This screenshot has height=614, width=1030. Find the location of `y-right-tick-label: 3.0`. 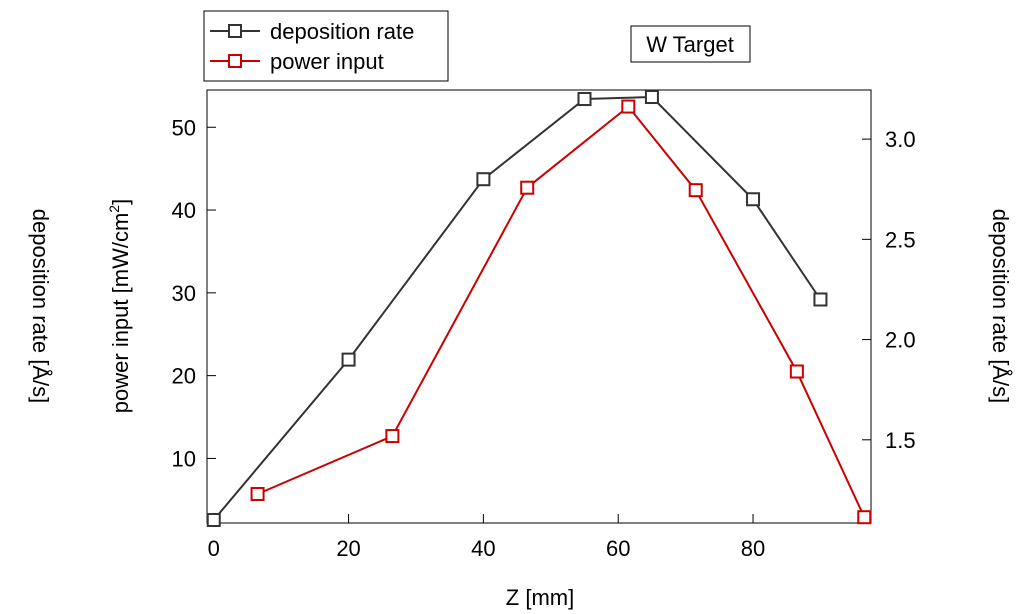

y-right-tick-label: 3.0 is located at coordinates (900, 139).